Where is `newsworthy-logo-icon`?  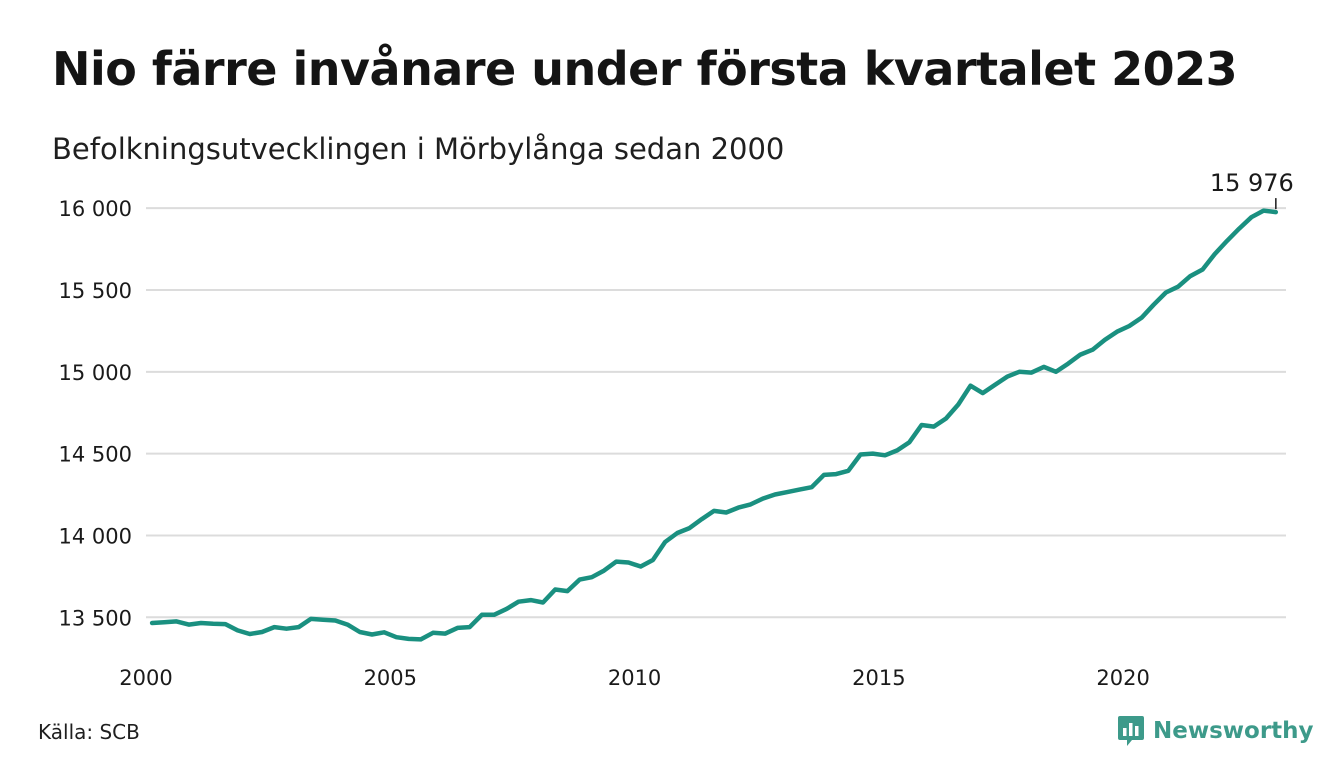
newsworthy-logo-icon is located at coordinates (1131, 731).